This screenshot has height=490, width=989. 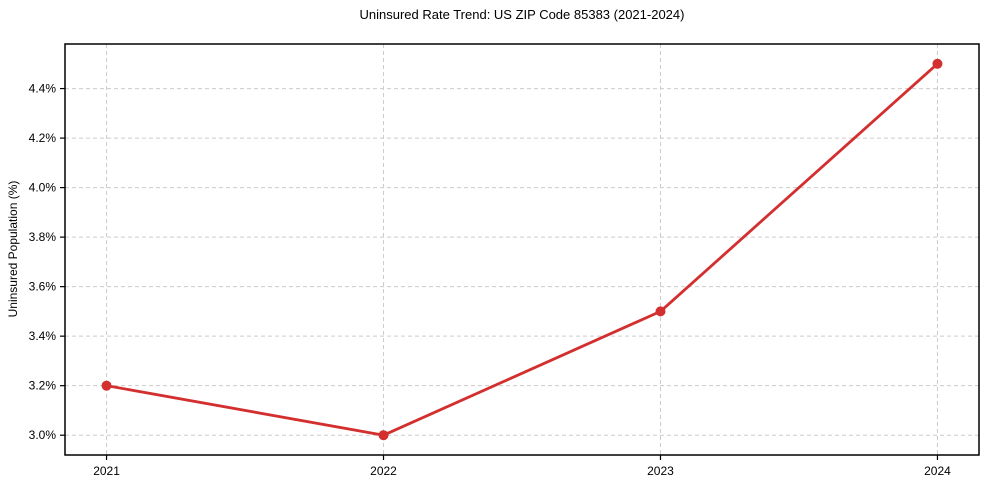 I want to click on x-tick-label: 2021, so click(x=106, y=471).